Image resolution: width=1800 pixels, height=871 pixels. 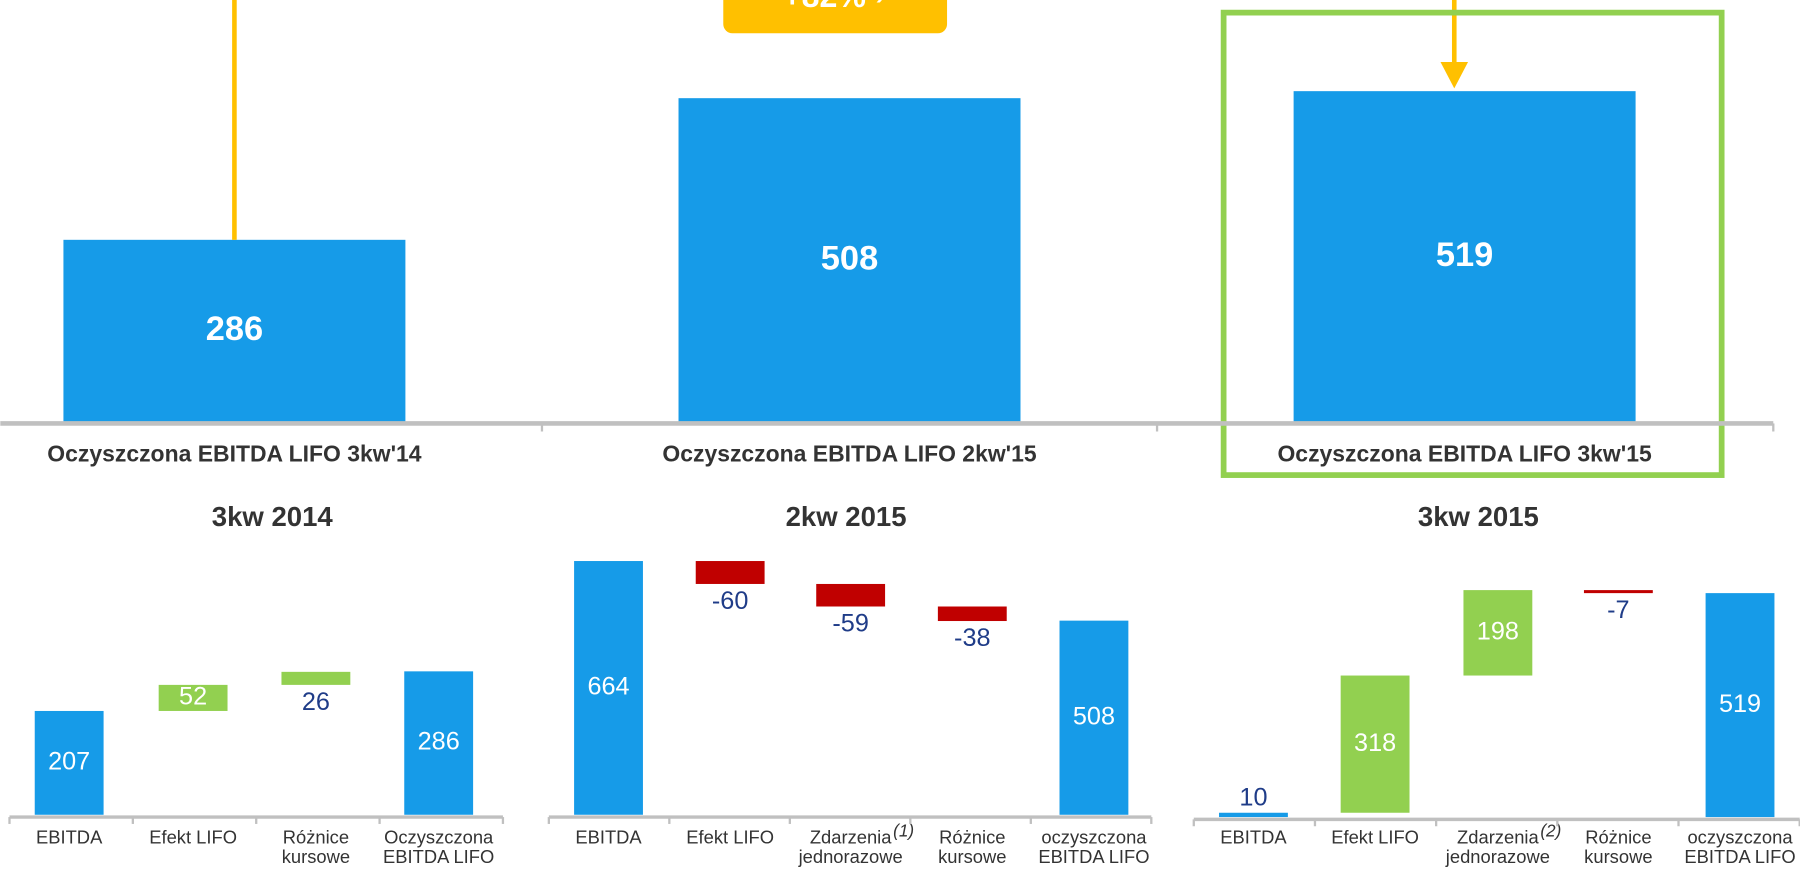 I want to click on value-label: 318, so click(x=1375, y=743).